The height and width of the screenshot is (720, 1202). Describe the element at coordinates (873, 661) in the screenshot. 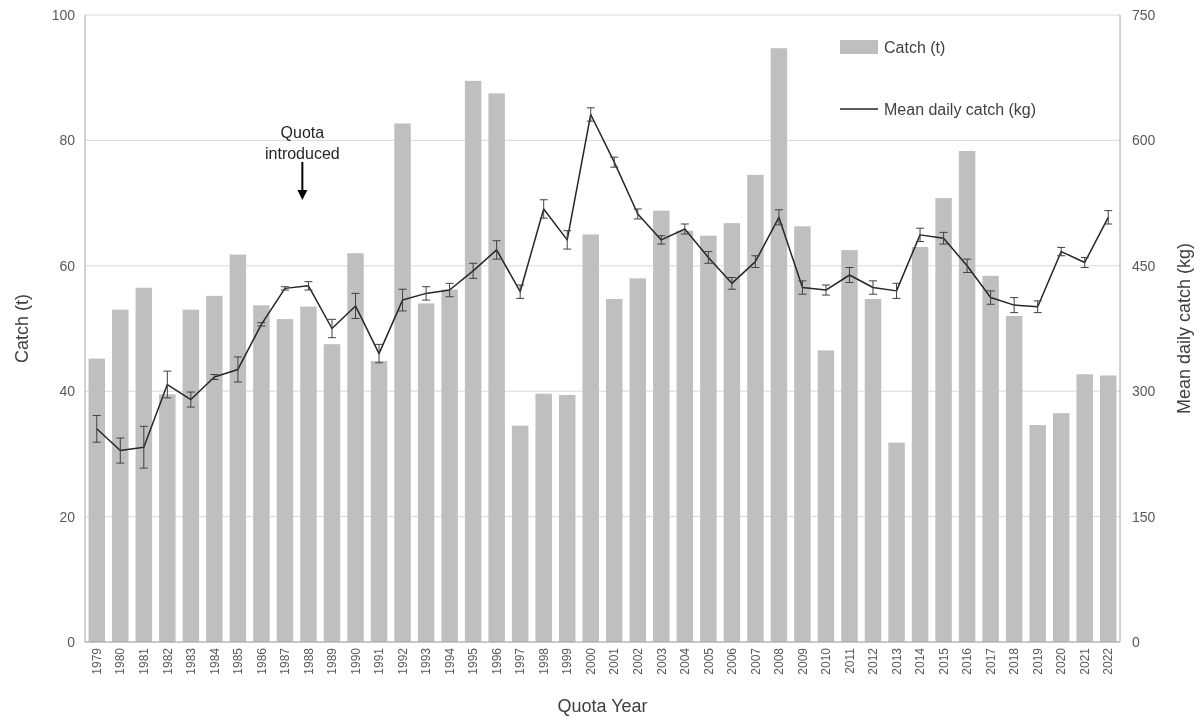

I see `x-tick-label: 2012` at that location.